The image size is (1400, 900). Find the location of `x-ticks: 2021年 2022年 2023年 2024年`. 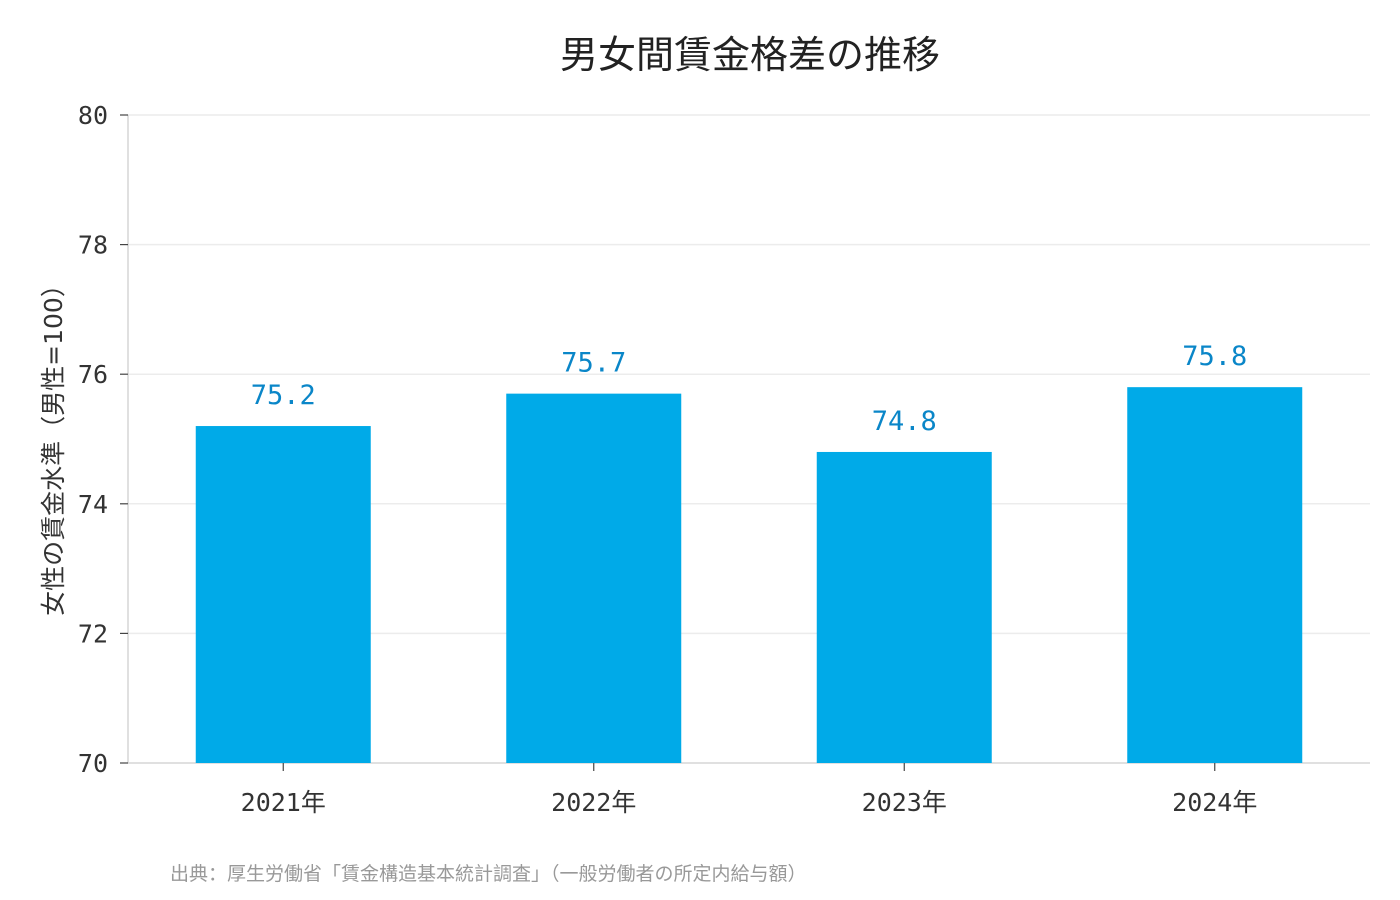

x-ticks: 2021年 2022年 2023年 2024年 is located at coordinates (749, 790).